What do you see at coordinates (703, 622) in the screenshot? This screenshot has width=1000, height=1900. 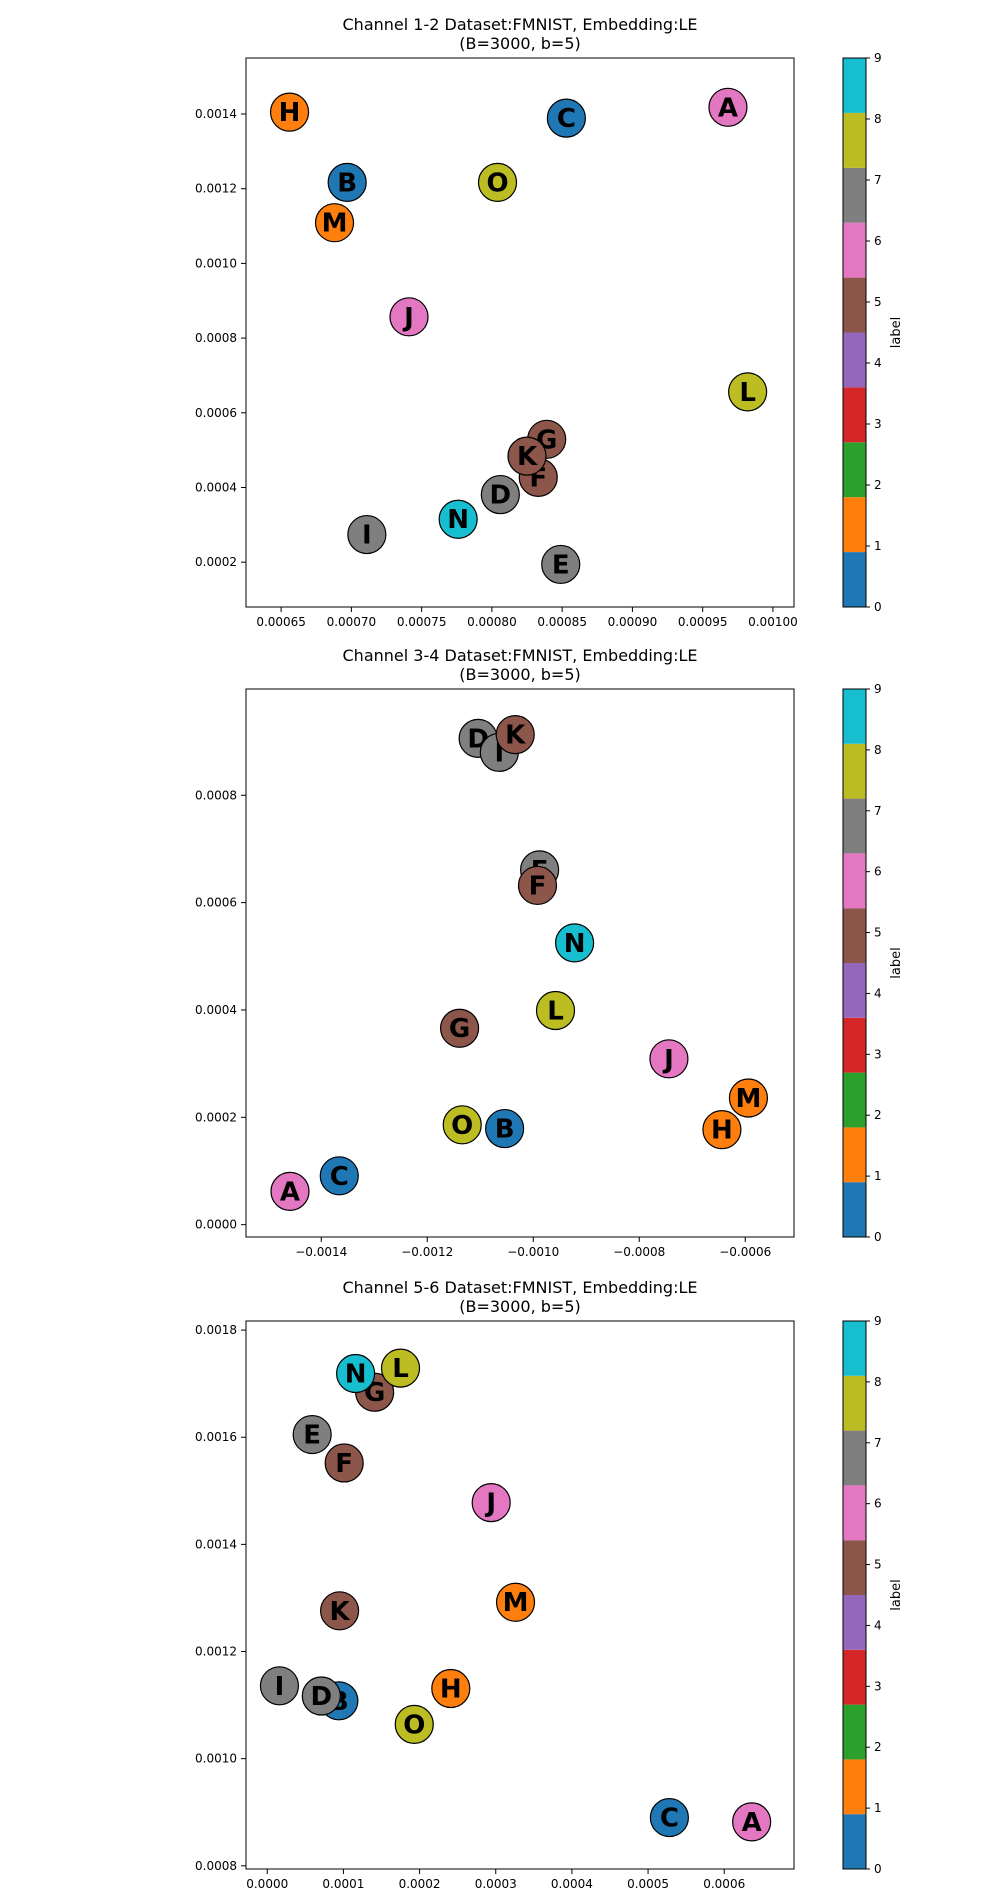 I see `x-tick-label: 0.00095` at bounding box center [703, 622].